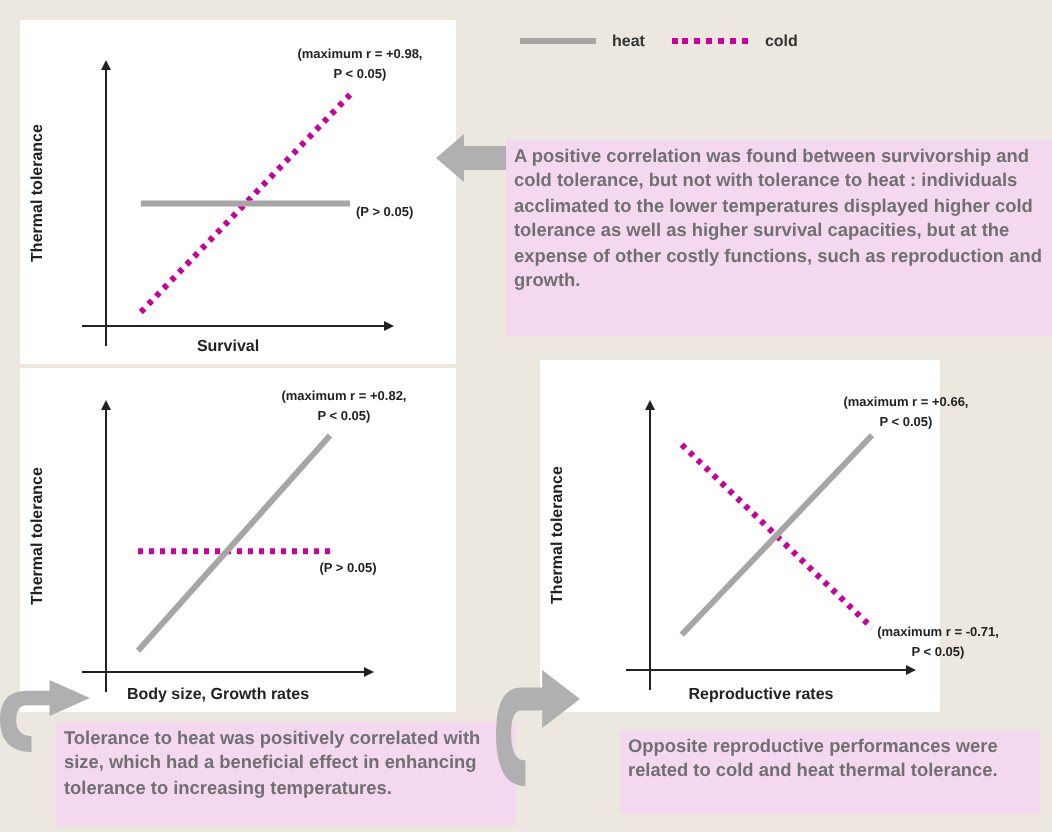 The width and height of the screenshot is (1052, 832). Describe the element at coordinates (761, 693) in the screenshot. I see `x-axis-title: Reproductive rates` at that location.